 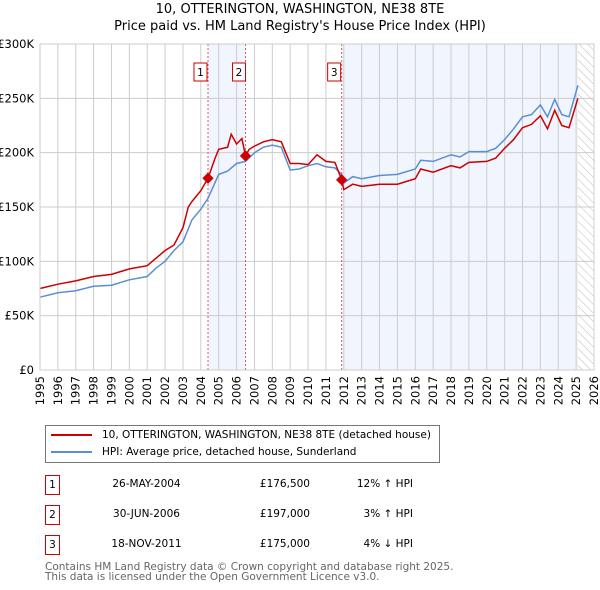 I want to click on sale-date: 30-JUN-2006, so click(x=146, y=514).